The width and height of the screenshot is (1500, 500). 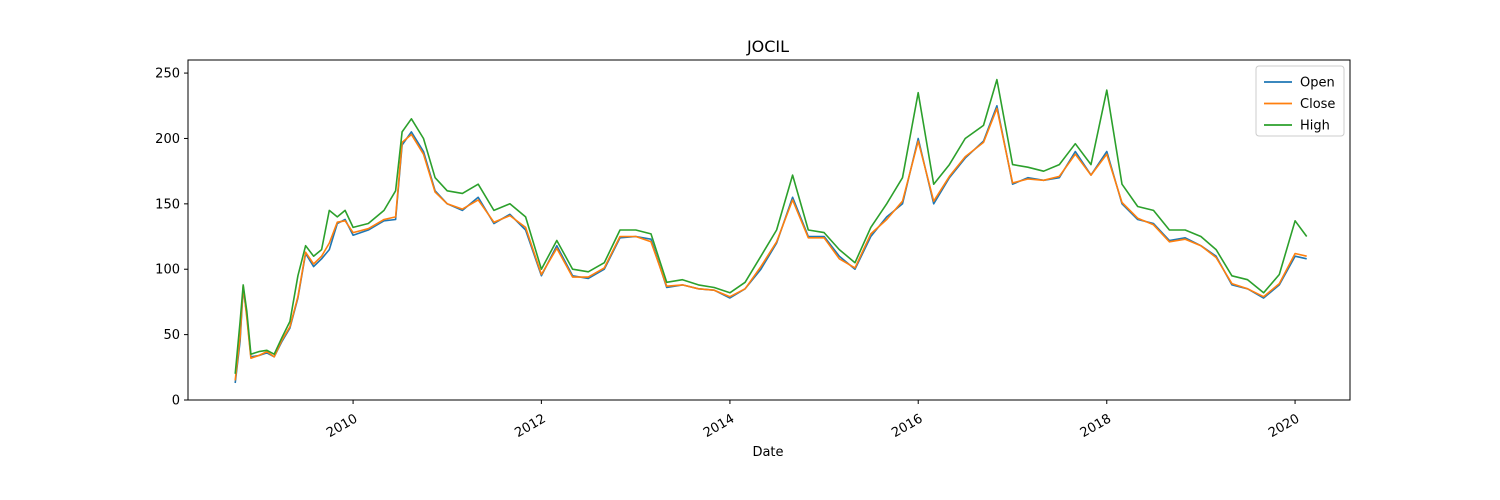 I want to click on legend-frame, so click(x=1300, y=101).